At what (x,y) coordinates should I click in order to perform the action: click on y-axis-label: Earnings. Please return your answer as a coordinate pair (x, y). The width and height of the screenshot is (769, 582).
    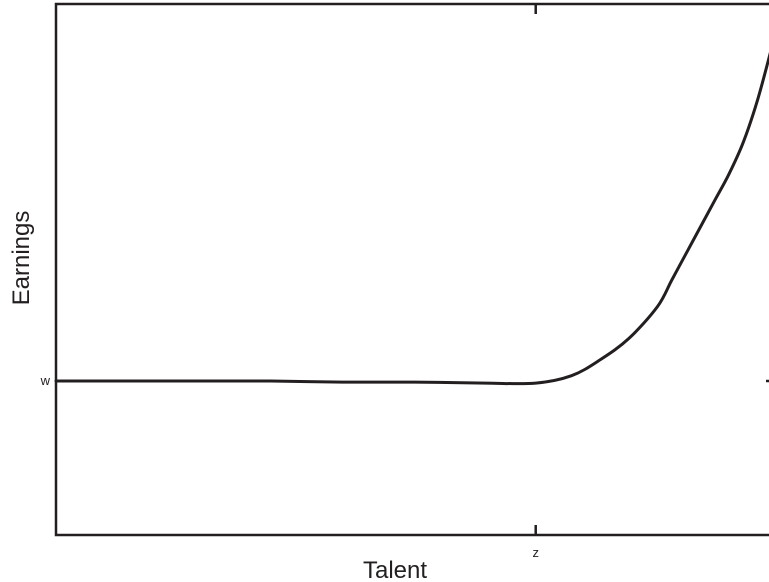
    Looking at the image, I should click on (21, 258).